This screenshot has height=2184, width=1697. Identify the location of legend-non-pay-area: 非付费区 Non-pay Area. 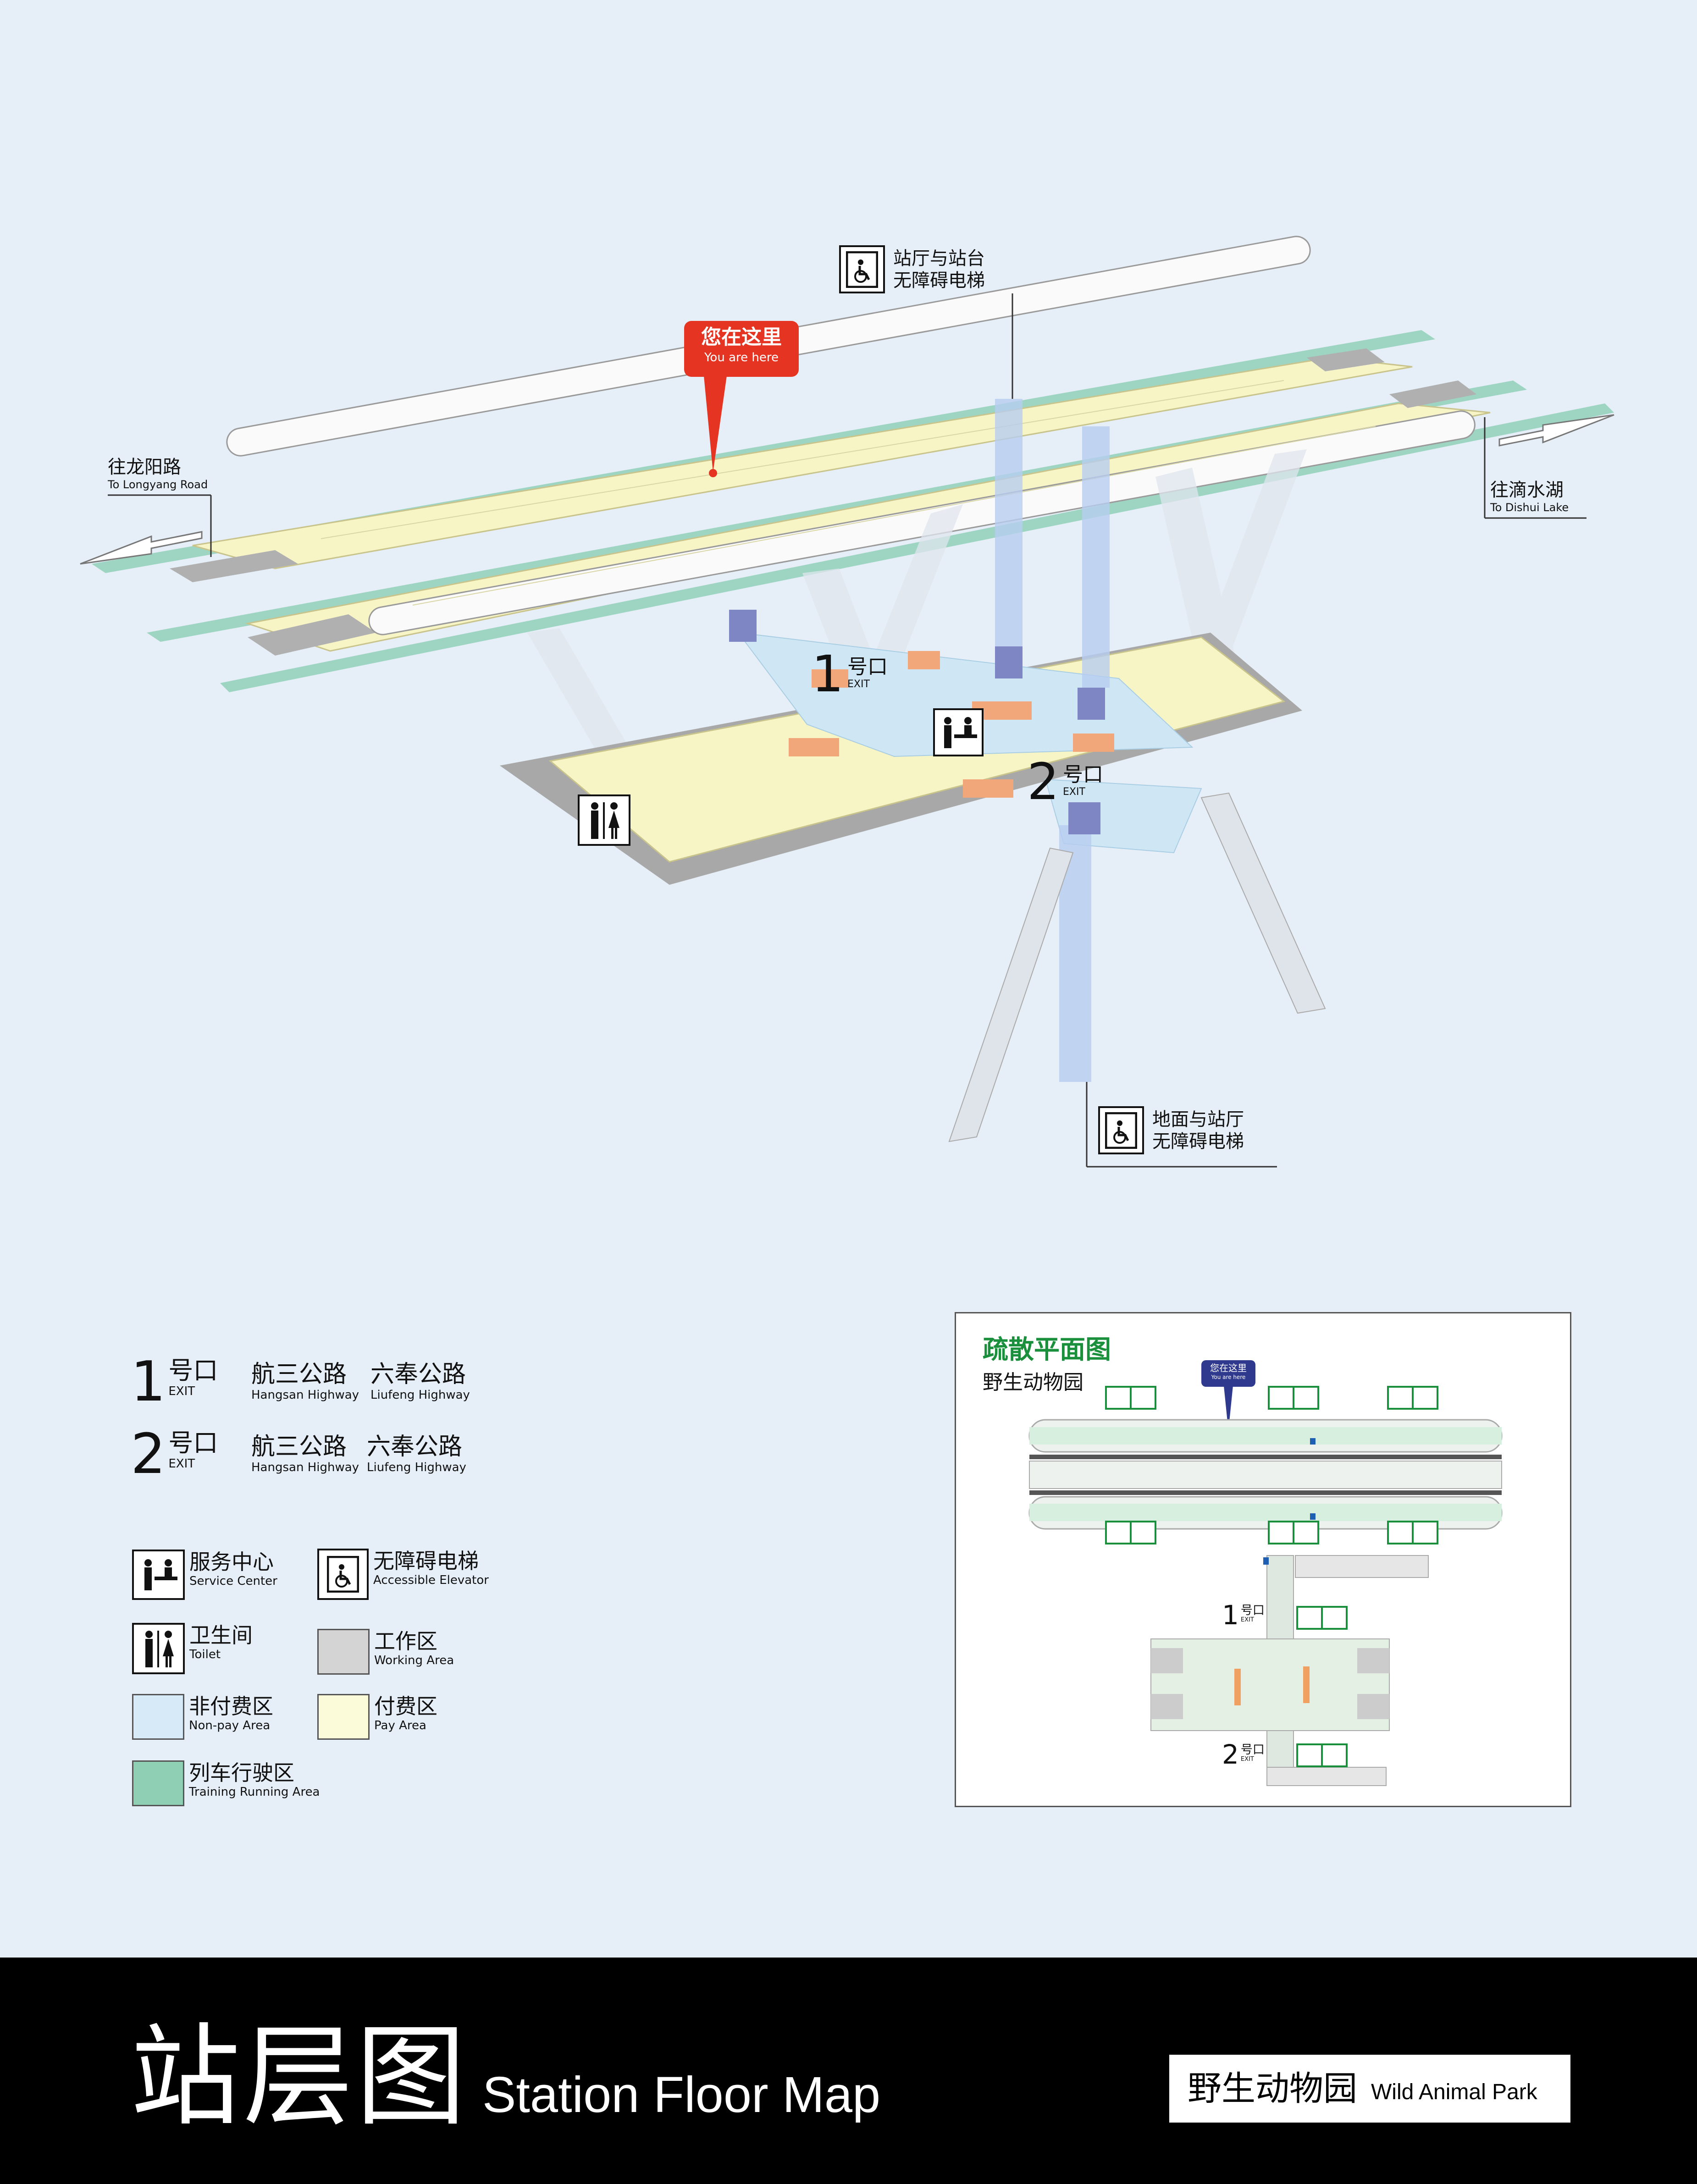
(202, 1717).